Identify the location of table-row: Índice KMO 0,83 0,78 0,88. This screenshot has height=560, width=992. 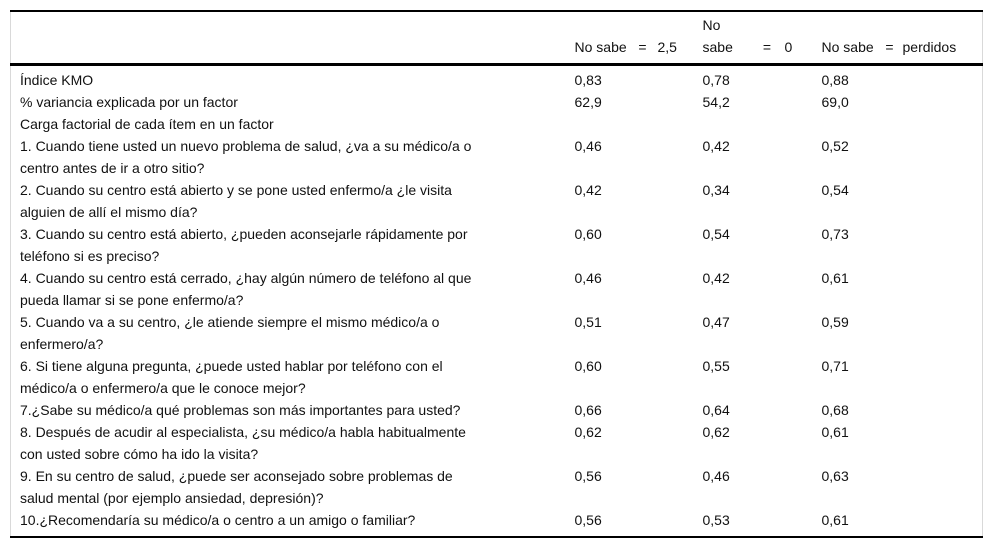
(497, 78).